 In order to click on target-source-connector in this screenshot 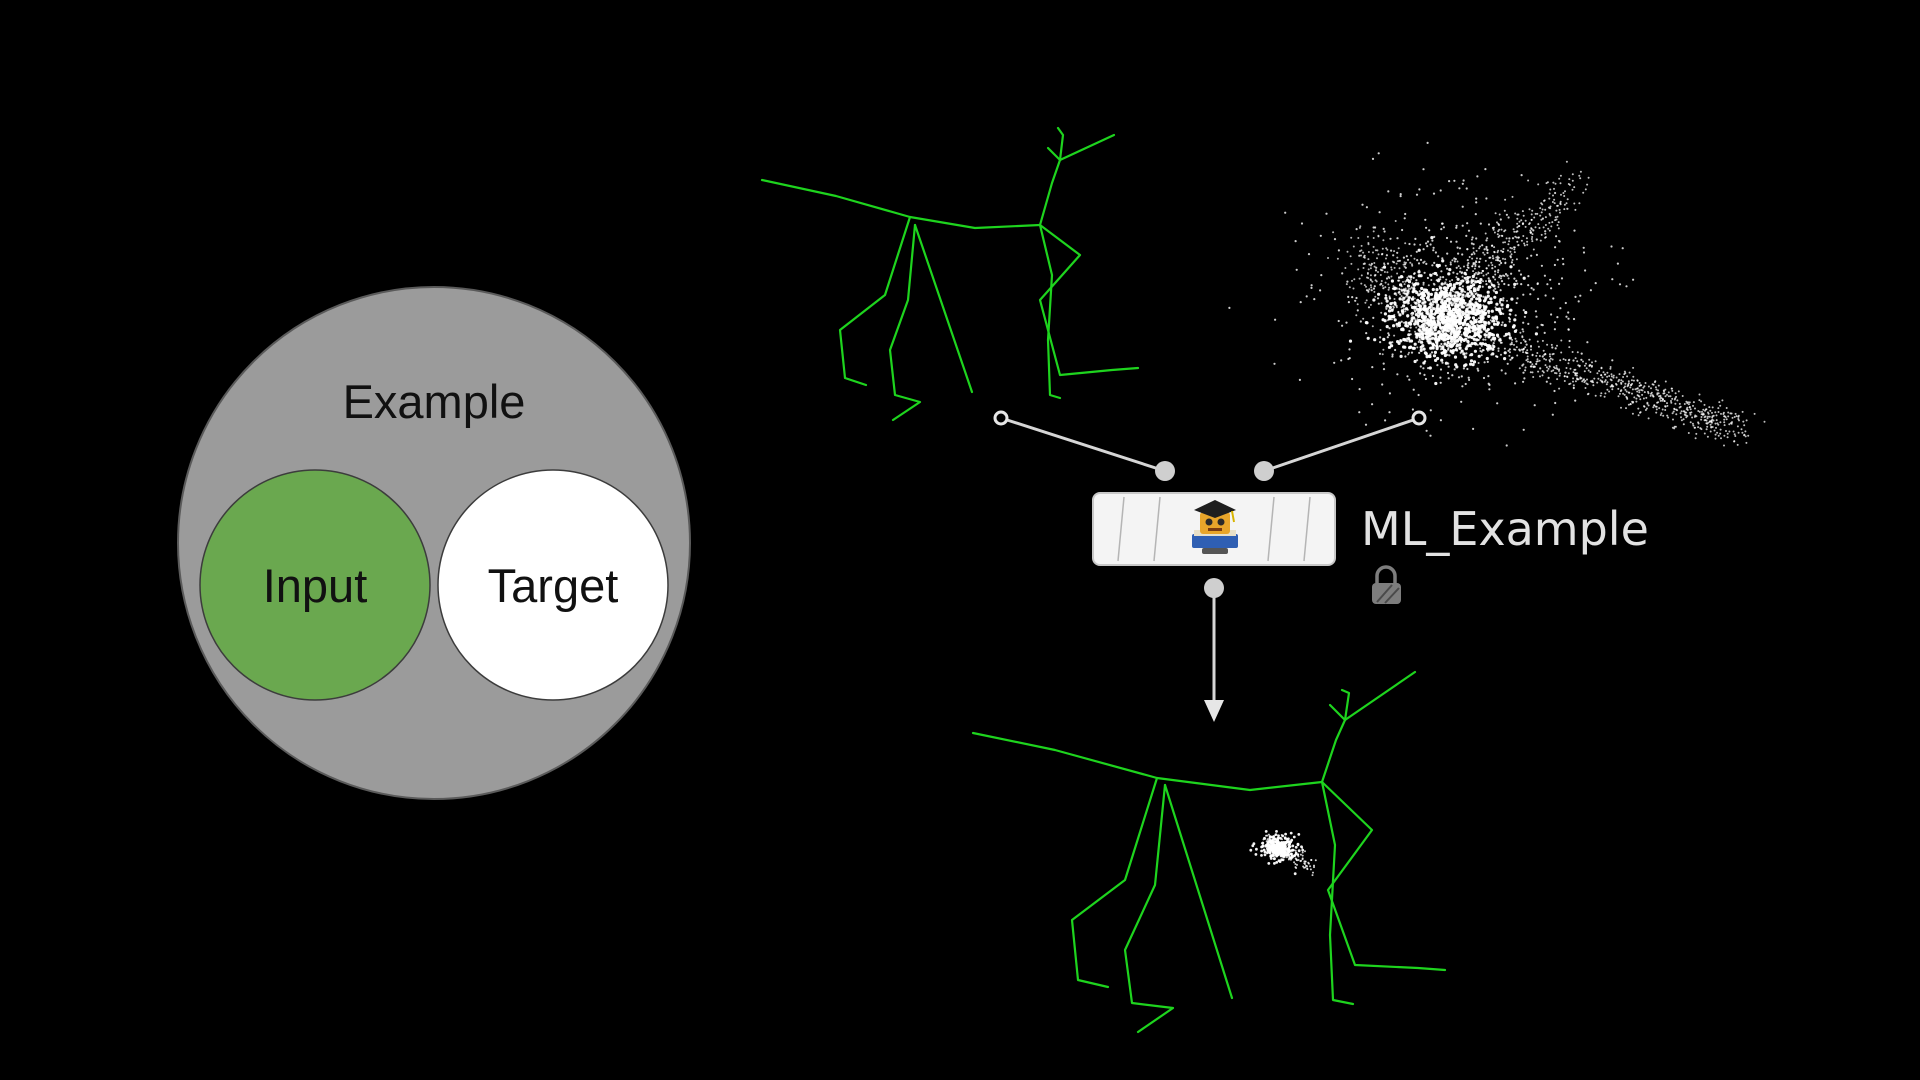, I will do `click(1419, 418)`.